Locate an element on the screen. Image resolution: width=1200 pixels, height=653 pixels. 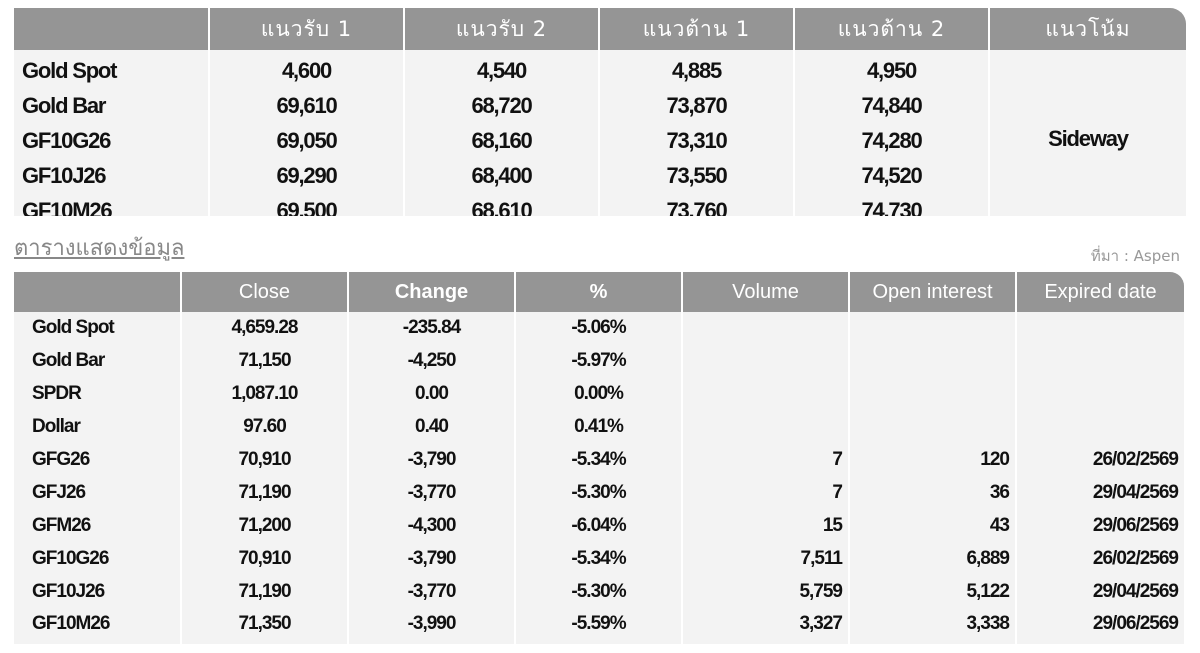
resistance-2-value: 74,520 is located at coordinates (891, 175).